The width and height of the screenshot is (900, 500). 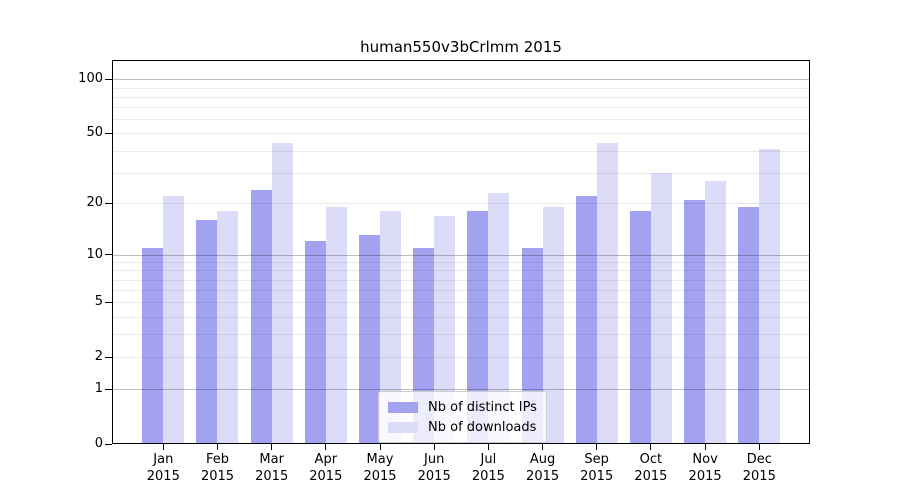 I want to click on bar-distinct-ips-jan, so click(x=153, y=345).